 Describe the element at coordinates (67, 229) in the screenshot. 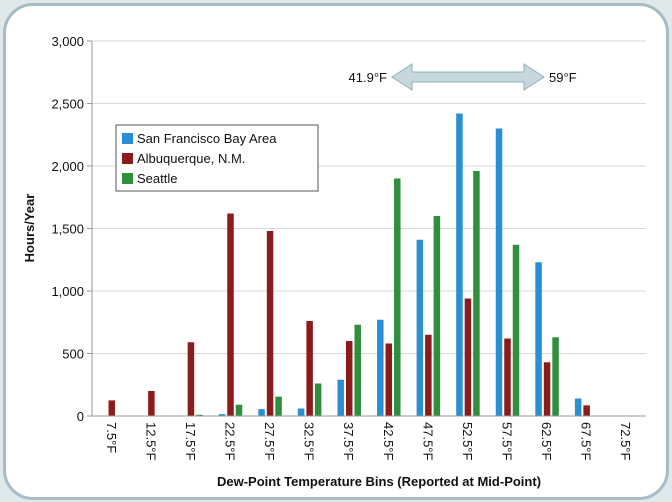

I see `y-tick-label: 1,500` at that location.